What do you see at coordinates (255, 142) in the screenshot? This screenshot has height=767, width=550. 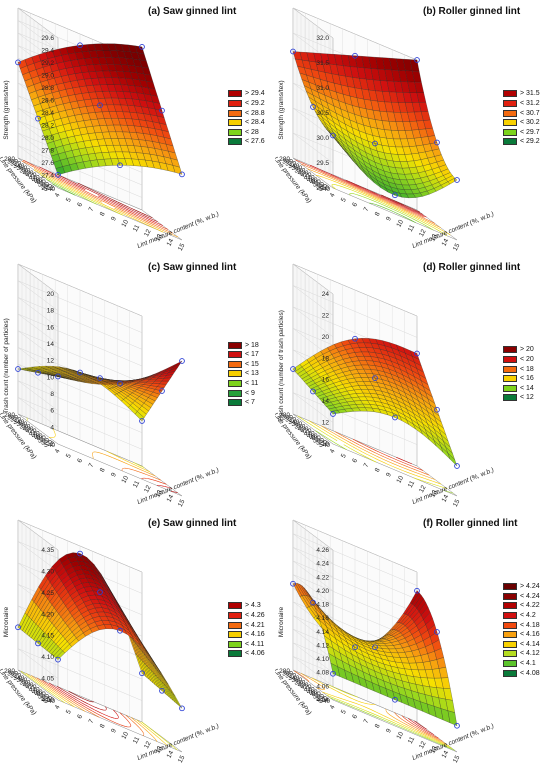 I see `legend-label: < 27.6` at bounding box center [255, 142].